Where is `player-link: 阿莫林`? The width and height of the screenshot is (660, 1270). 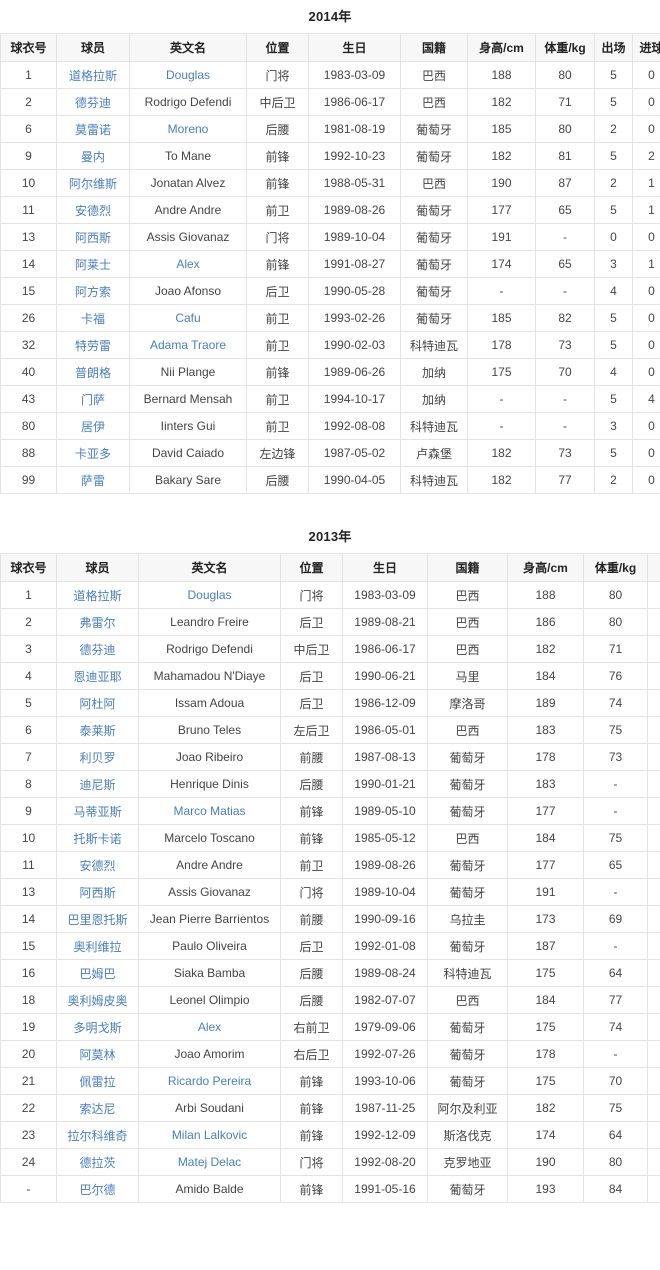
player-link: 阿莫林 is located at coordinates (97, 1054).